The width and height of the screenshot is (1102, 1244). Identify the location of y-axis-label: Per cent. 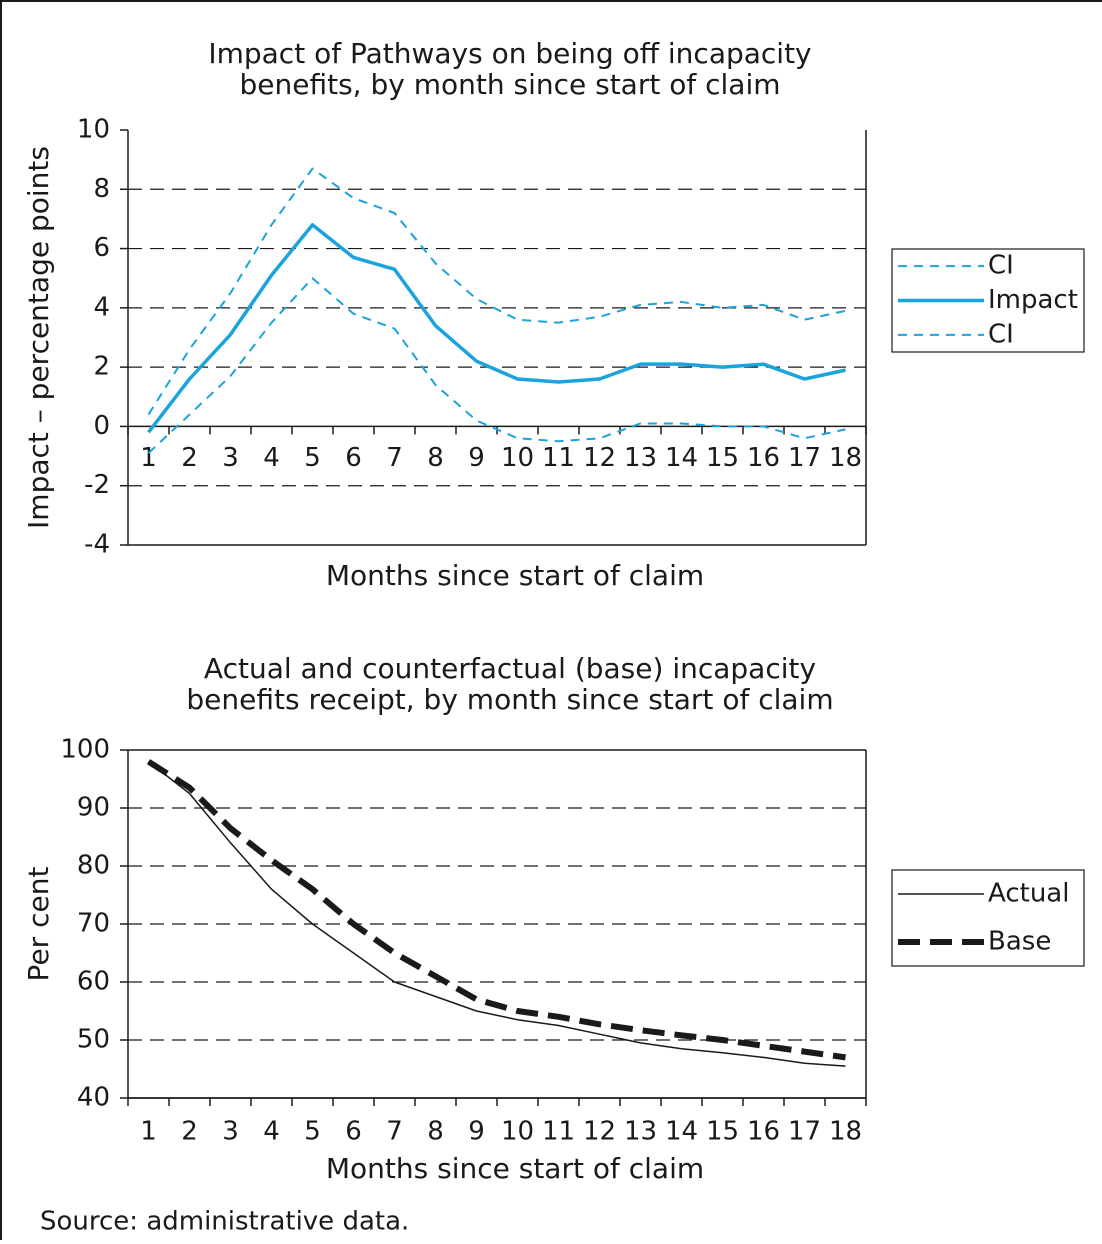
(38, 924).